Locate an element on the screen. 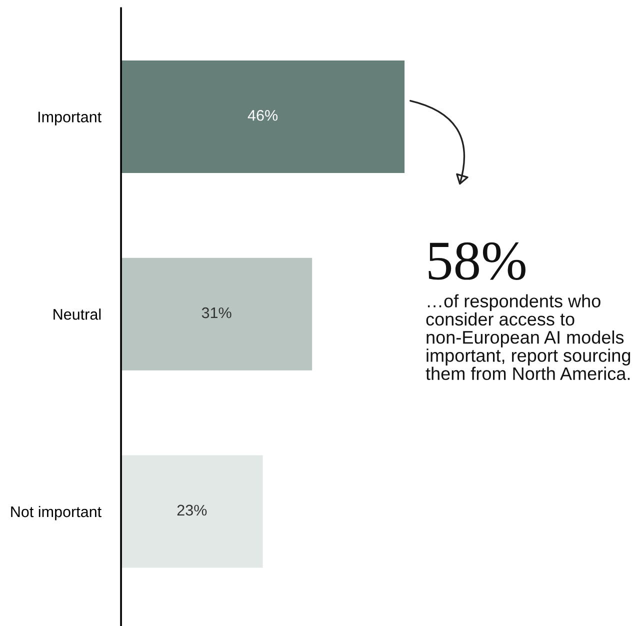 The width and height of the screenshot is (637, 626). y-tick-label: Neutral is located at coordinates (77, 314).